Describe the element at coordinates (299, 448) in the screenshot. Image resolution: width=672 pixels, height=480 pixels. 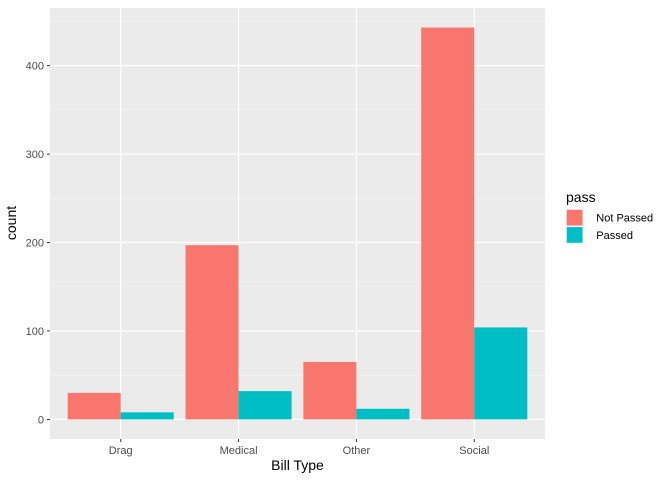
I see `x-axis: Drag Medical Other Social` at that location.